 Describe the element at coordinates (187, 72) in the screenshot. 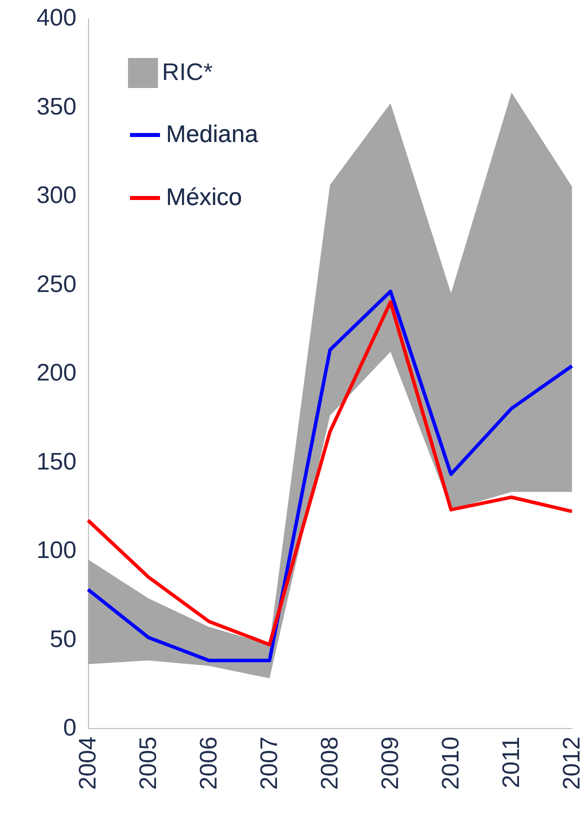

I see `annotation: RIC*` at that location.